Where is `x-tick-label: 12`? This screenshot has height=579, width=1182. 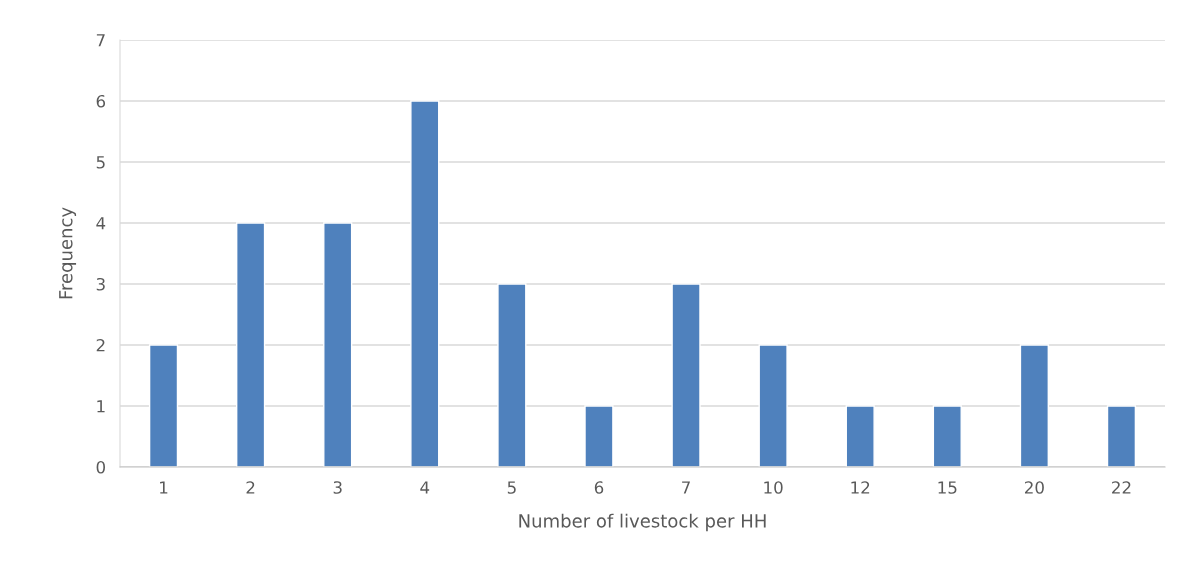
x-tick-label: 12 is located at coordinates (860, 487).